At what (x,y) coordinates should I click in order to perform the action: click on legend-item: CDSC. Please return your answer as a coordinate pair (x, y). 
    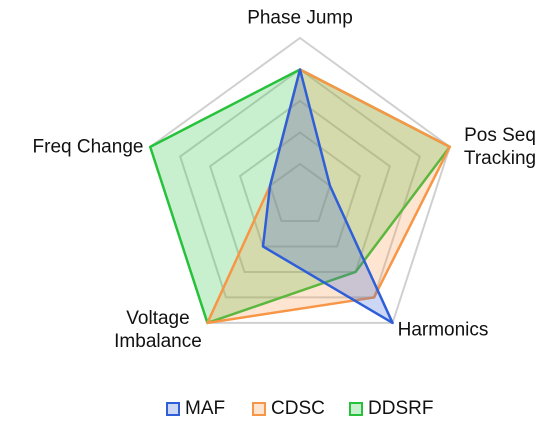
    Looking at the image, I should click on (288, 409).